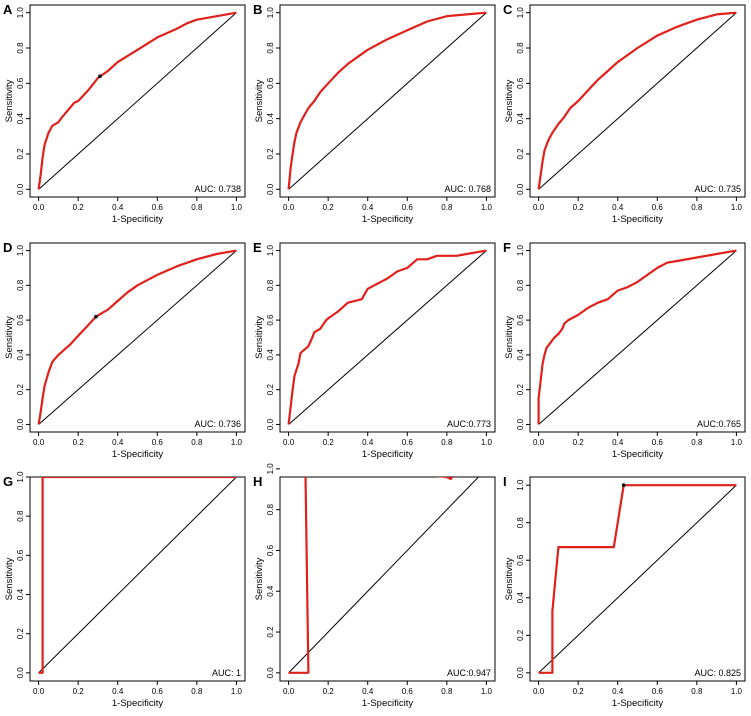  What do you see at coordinates (719, 424) in the screenshot?
I see `auc-label: AUC:0.765` at bounding box center [719, 424].